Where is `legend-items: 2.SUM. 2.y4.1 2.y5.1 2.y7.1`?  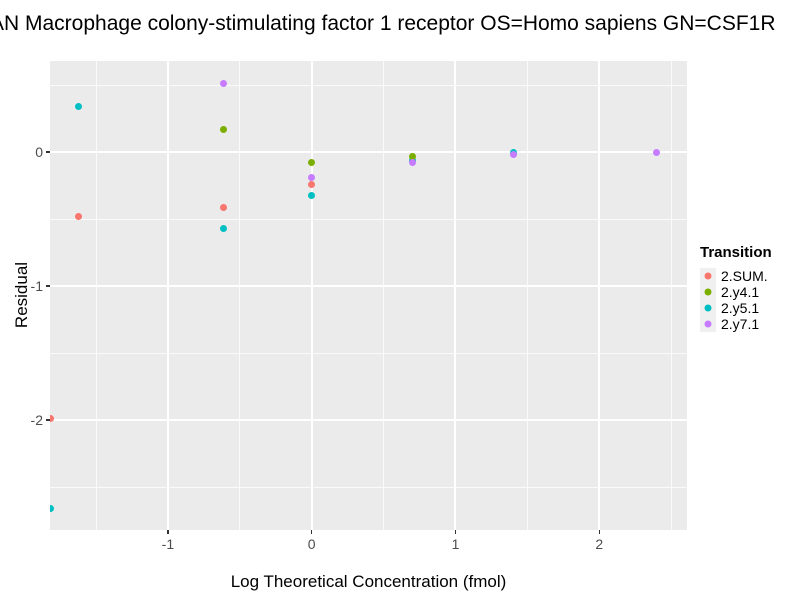 legend-items: 2.SUM. 2.y4.1 2.y5.1 2.y7.1 is located at coordinates (736, 300).